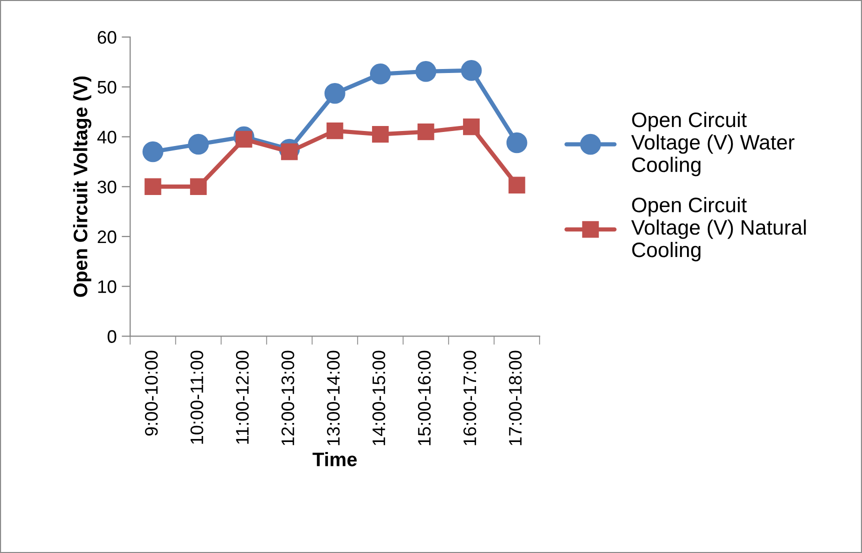  I want to click on y-tick-label: 40, so click(106, 137).